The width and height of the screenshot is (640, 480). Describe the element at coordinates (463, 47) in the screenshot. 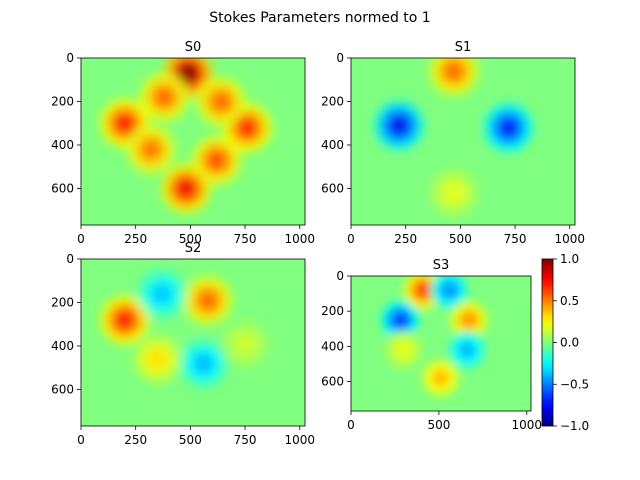

I see `panel-title: S1` at that location.